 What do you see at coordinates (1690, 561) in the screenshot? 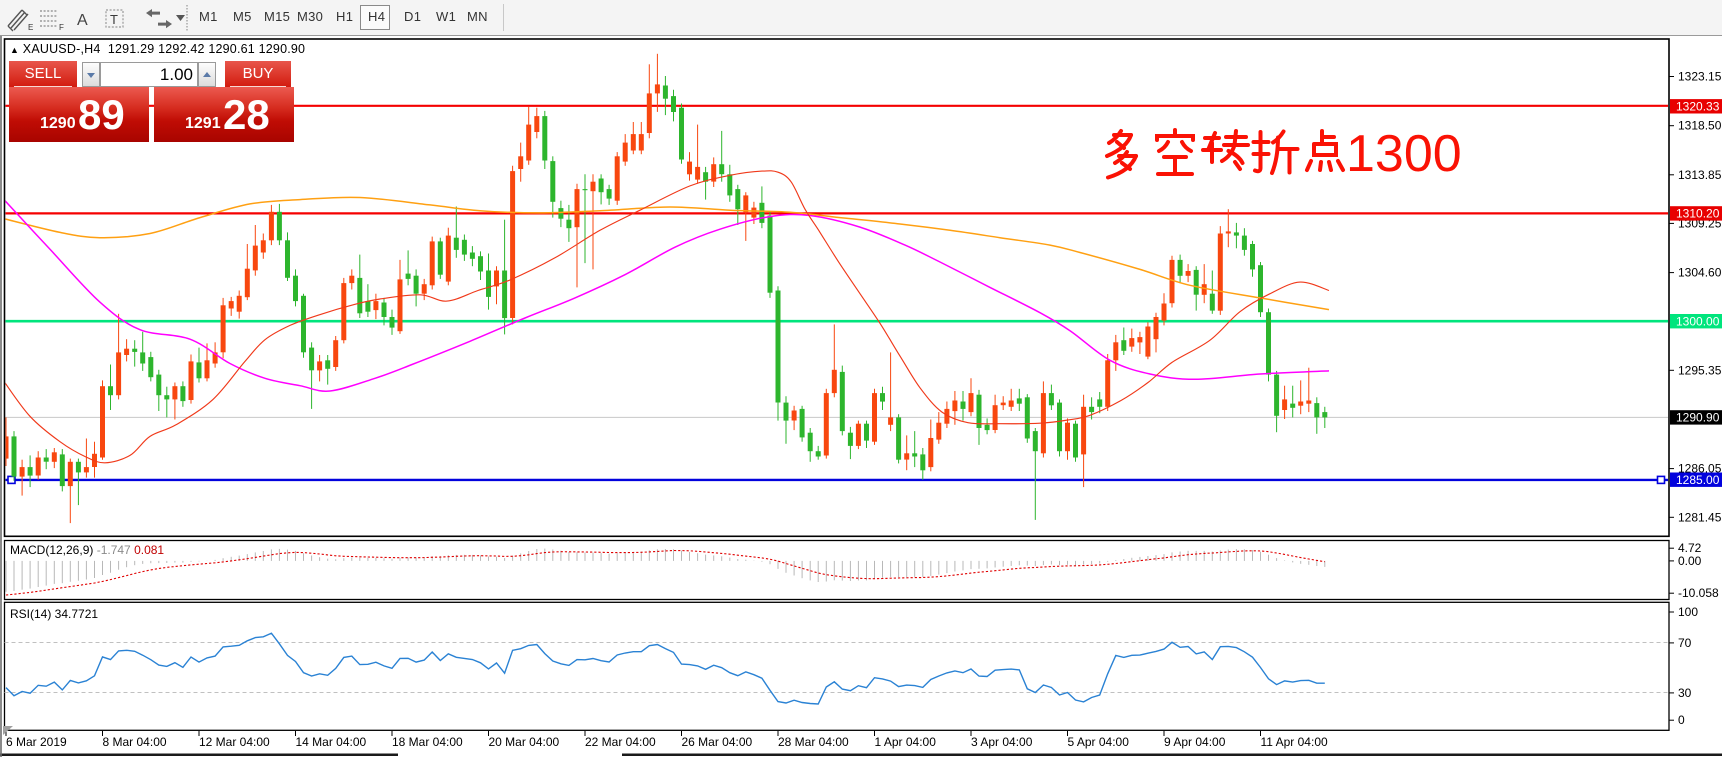
I see `svg-text: 0.00` at bounding box center [1690, 561].